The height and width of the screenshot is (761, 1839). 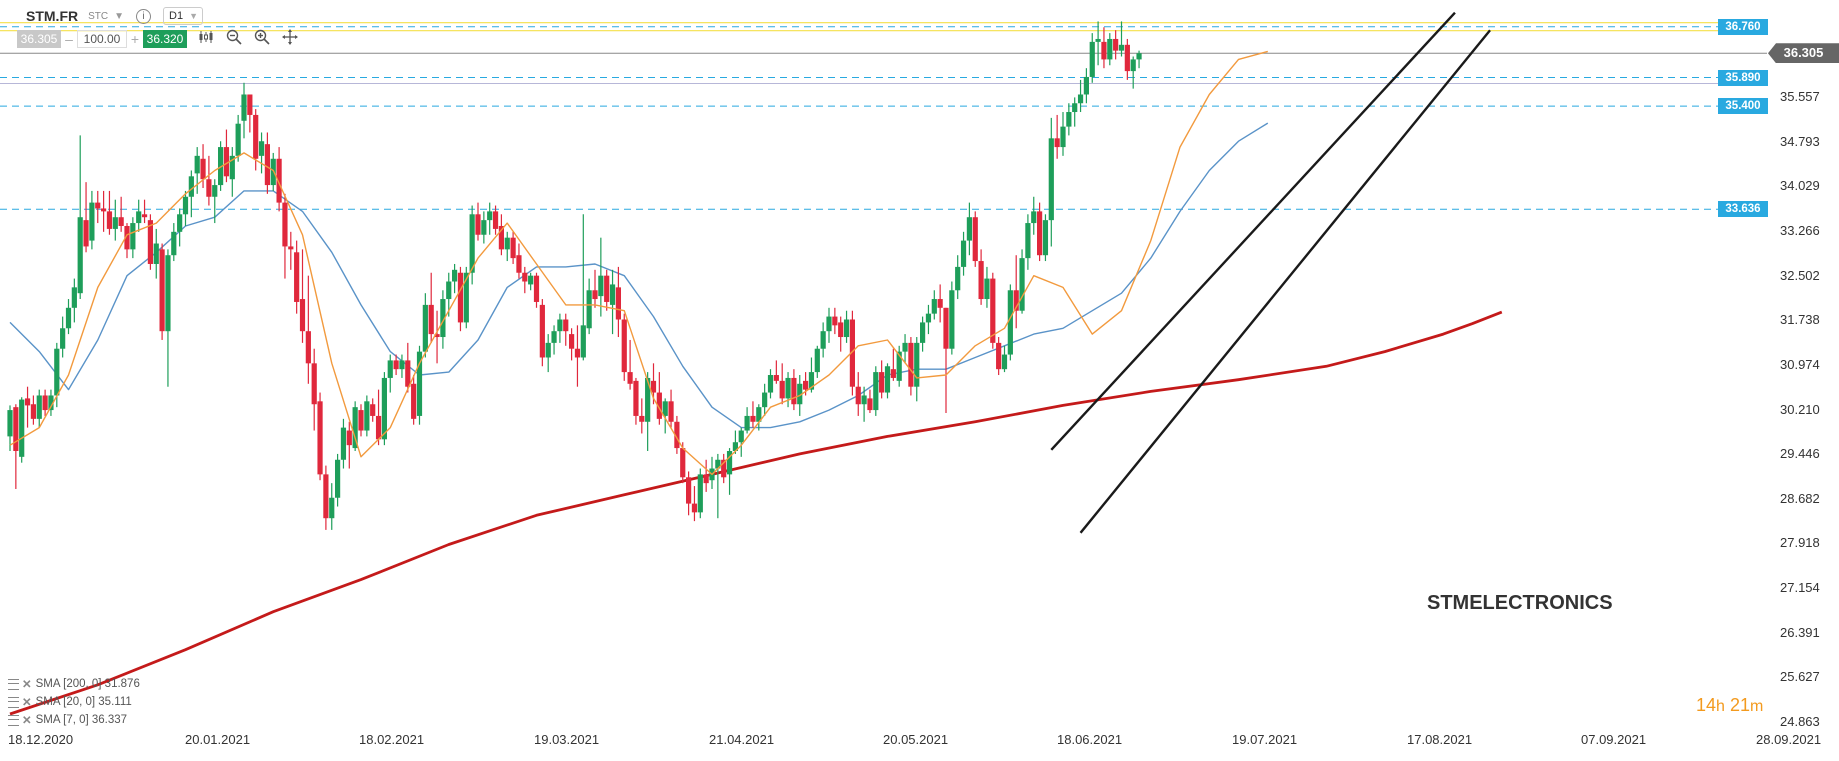 I want to click on sell-button: 36.305, so click(x=39, y=38).